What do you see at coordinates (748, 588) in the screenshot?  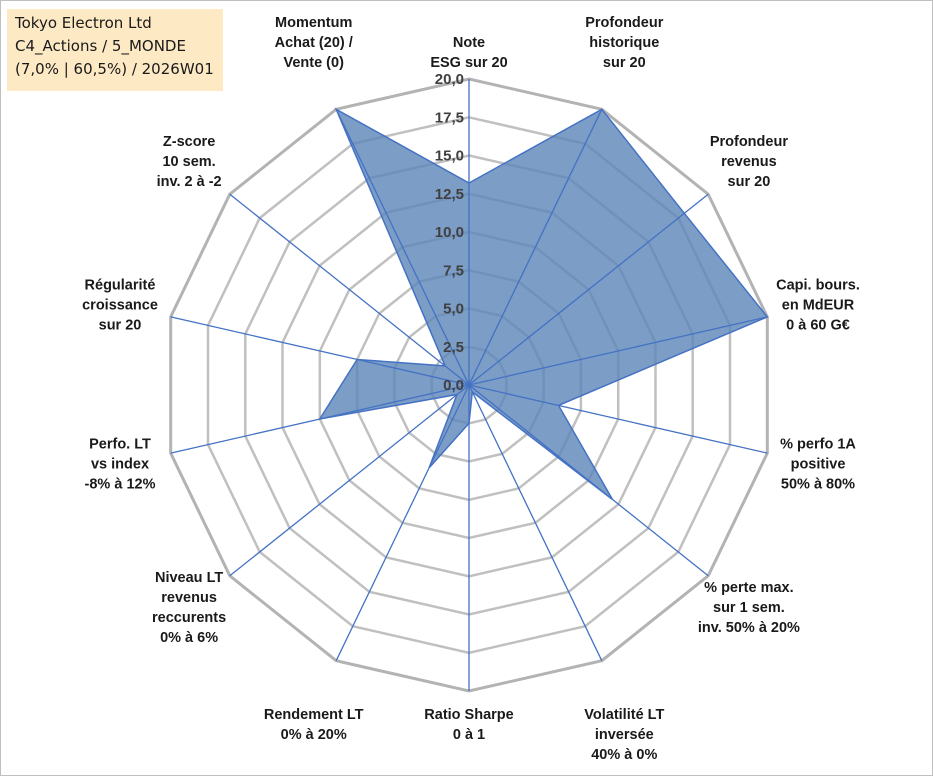 I see `axis-label-line: % perte max.` at bounding box center [748, 588].